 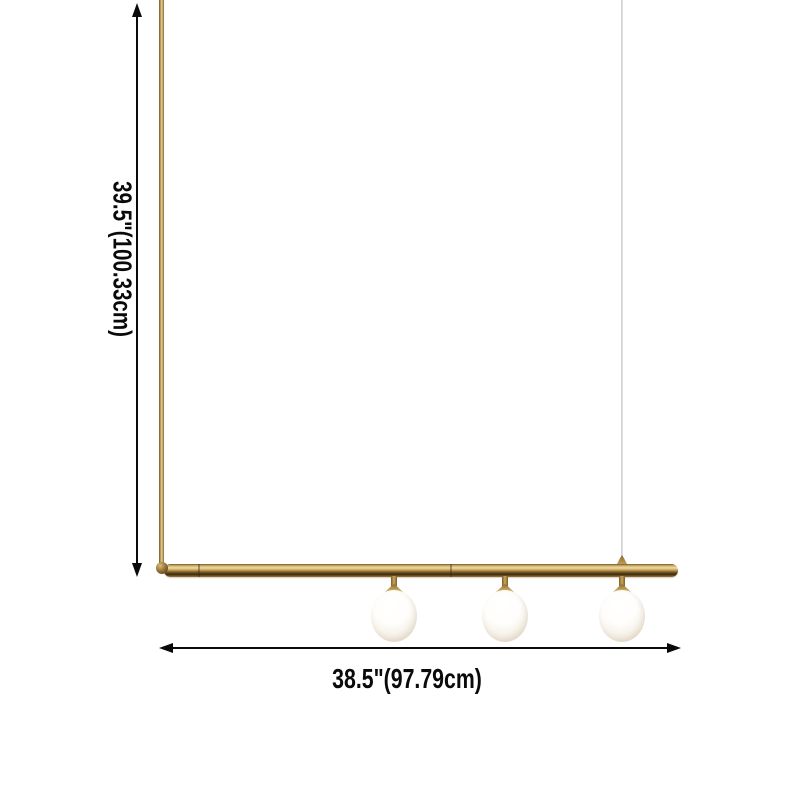 I want to click on light-bar, so click(x=421, y=570).